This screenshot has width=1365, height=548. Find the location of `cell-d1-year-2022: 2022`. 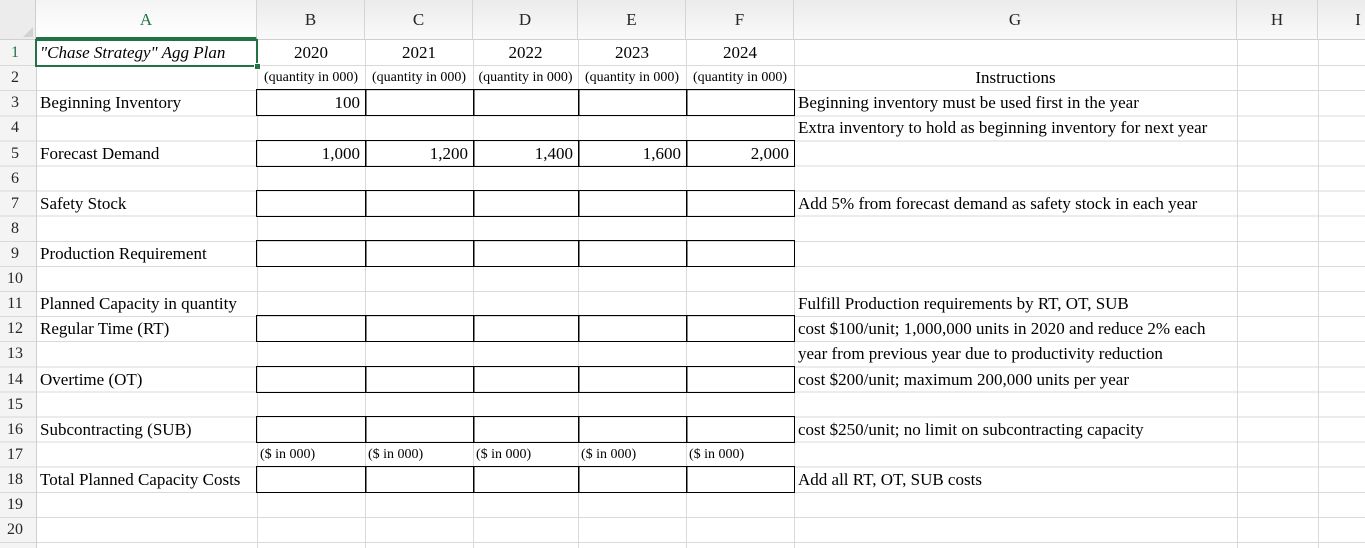

cell-d1-year-2022: 2022 is located at coordinates (525, 52).